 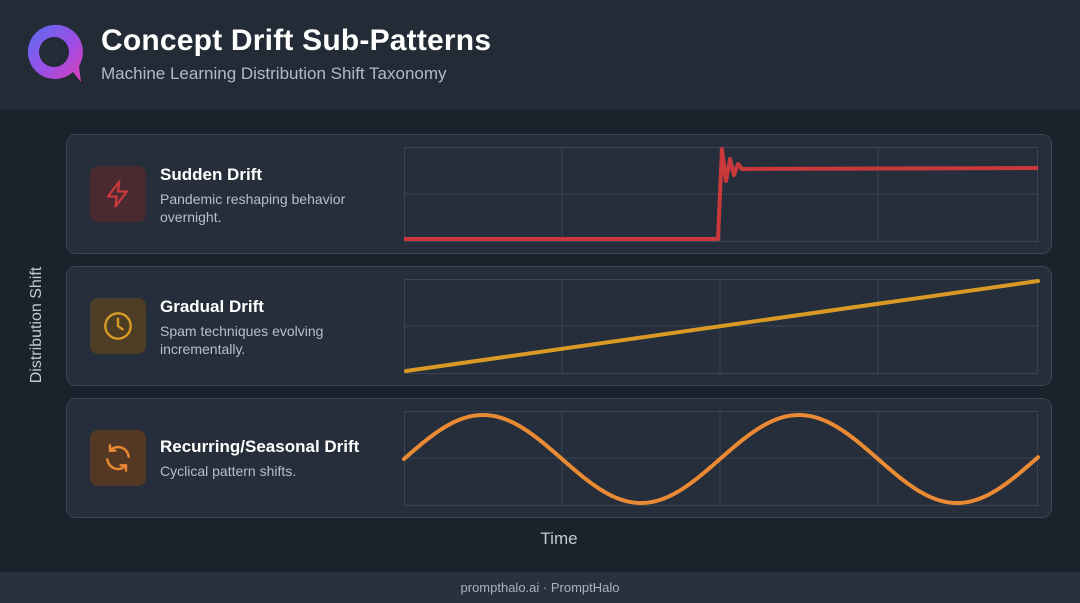 I want to click on sudden-drift-curve, so click(x=721, y=194).